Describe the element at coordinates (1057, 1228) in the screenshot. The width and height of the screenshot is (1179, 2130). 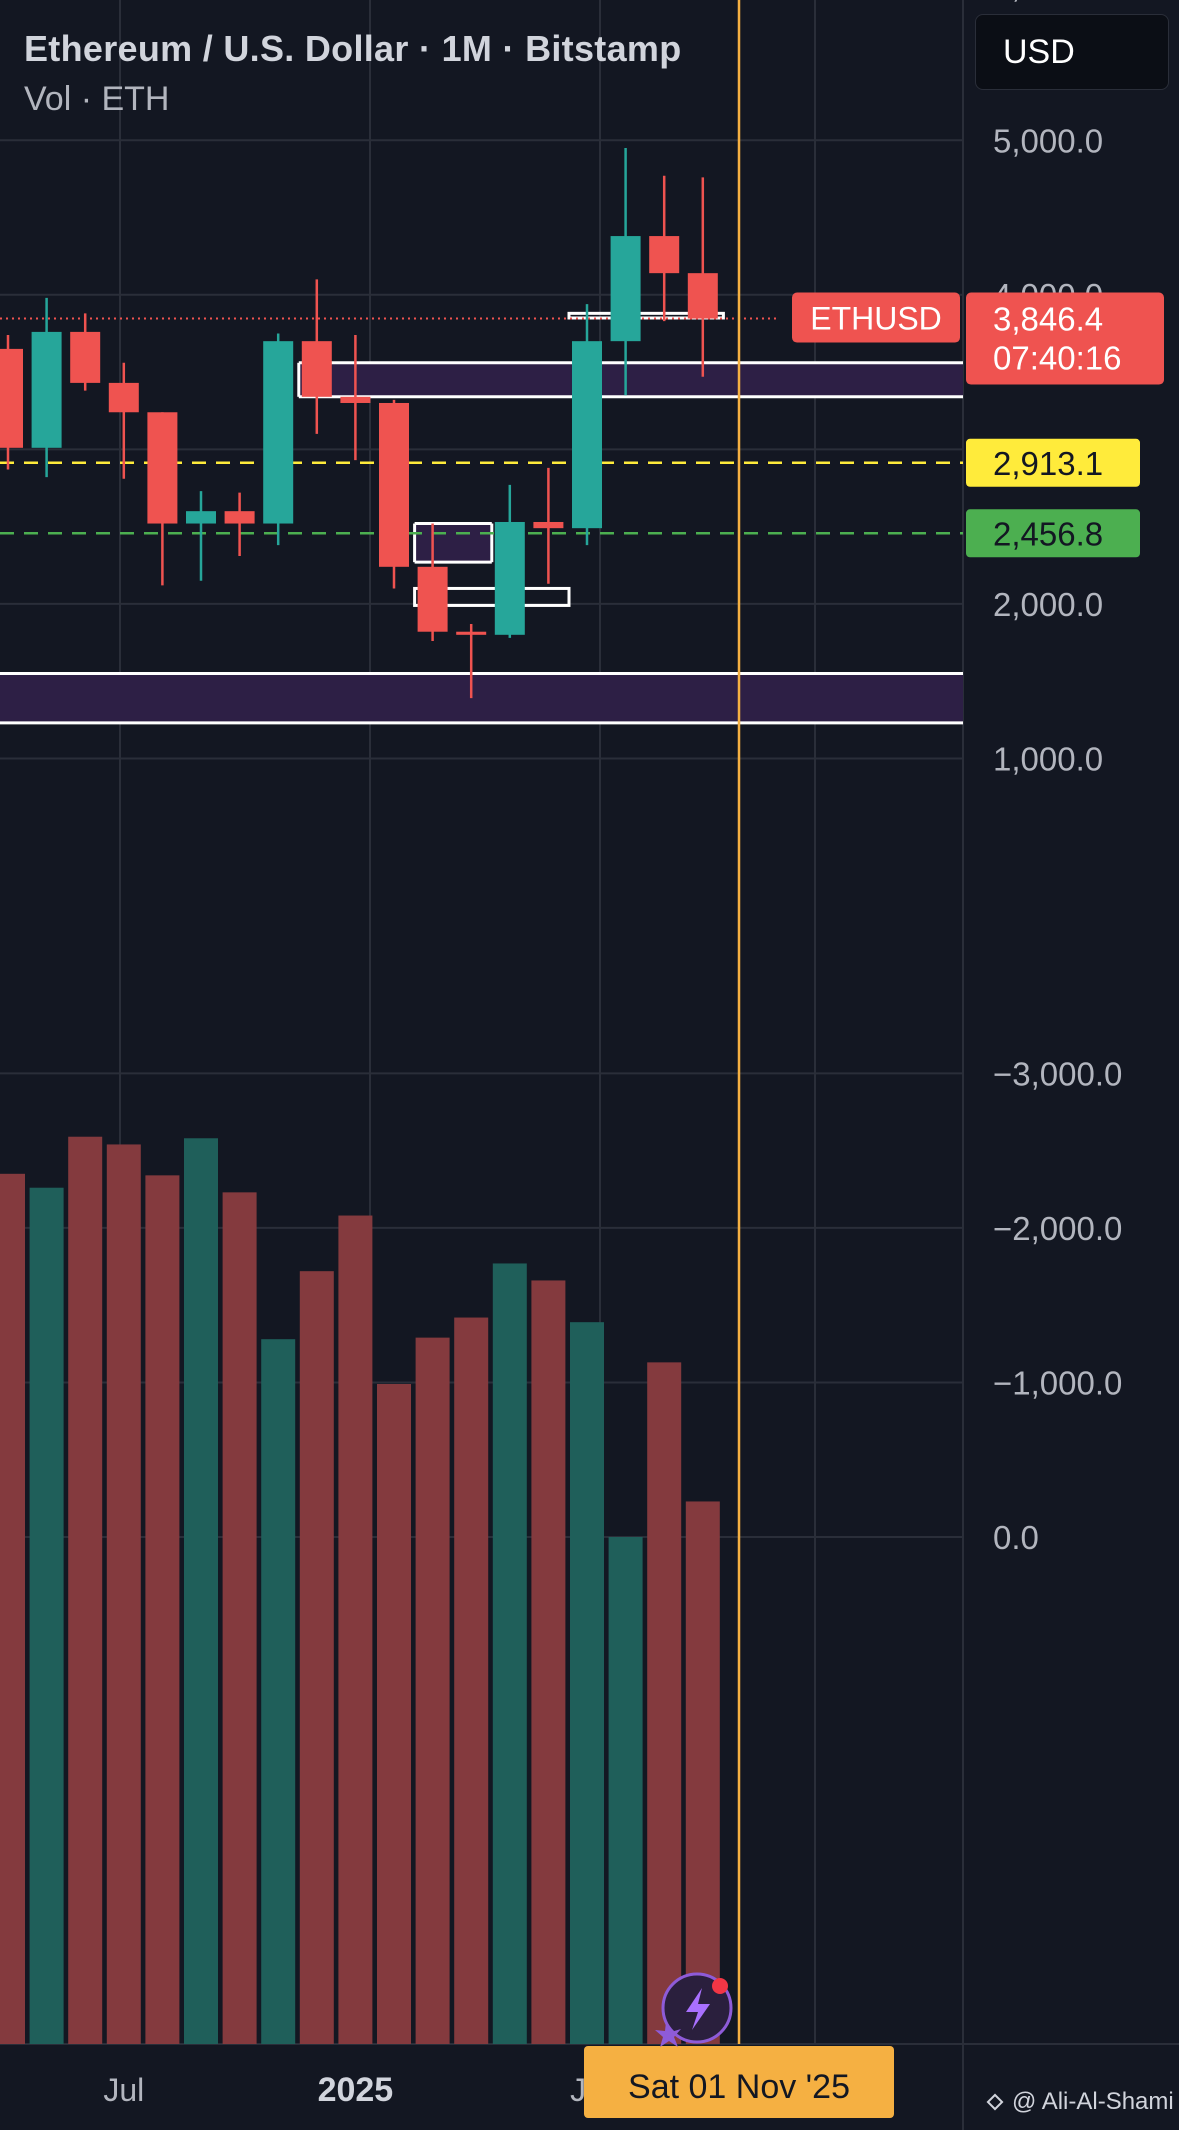
I see `volume-axis-tick: −2,000.0` at that location.